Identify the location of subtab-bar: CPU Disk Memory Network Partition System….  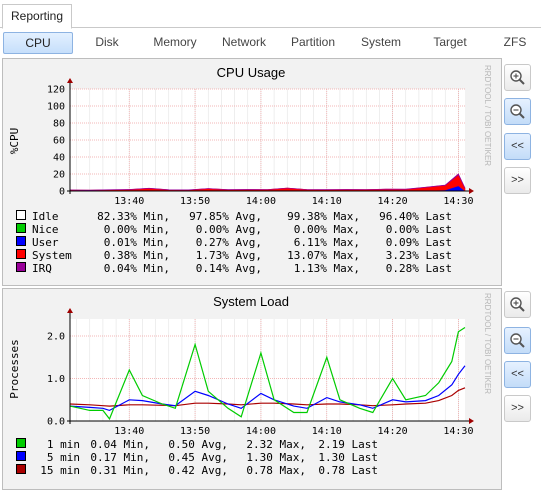
(270, 42).